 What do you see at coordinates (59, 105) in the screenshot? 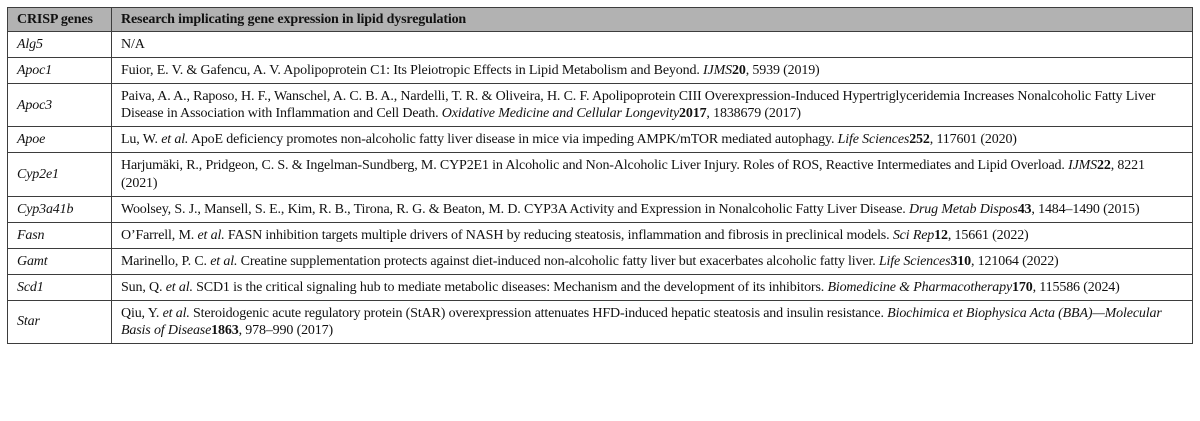
I see `gene-name: Apoc3` at bounding box center [59, 105].